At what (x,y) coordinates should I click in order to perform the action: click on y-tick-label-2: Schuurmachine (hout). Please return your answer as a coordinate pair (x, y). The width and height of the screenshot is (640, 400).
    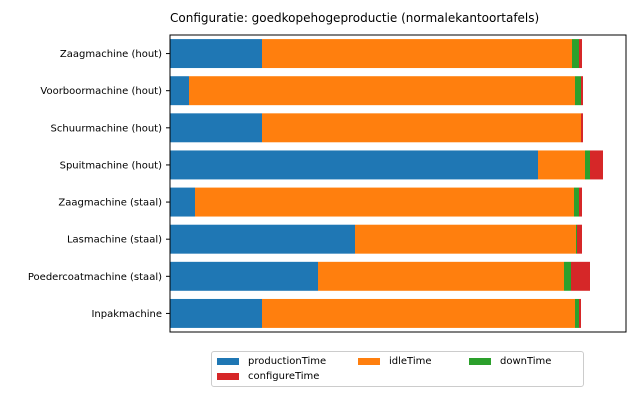
    Looking at the image, I should click on (107, 128).